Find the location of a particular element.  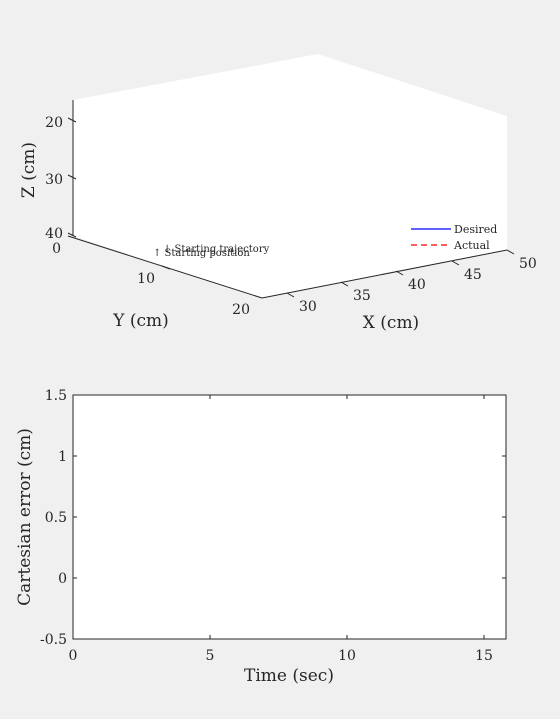

x-tick-35: 35 is located at coordinates (356, 293).